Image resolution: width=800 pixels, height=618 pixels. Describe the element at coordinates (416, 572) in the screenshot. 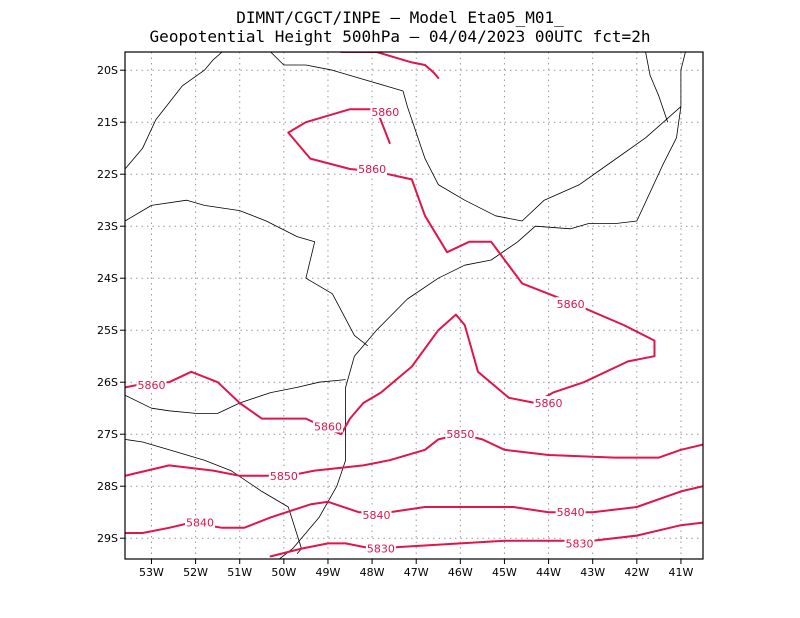

I see `x-tick-label: 47W` at that location.